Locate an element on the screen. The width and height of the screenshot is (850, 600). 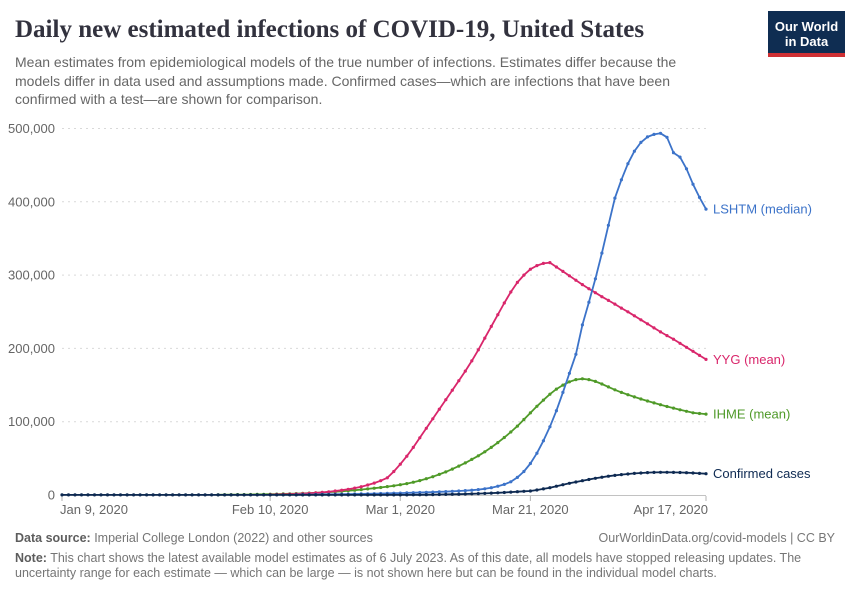
y-axis-tick-label: 300,000 is located at coordinates (31, 275).